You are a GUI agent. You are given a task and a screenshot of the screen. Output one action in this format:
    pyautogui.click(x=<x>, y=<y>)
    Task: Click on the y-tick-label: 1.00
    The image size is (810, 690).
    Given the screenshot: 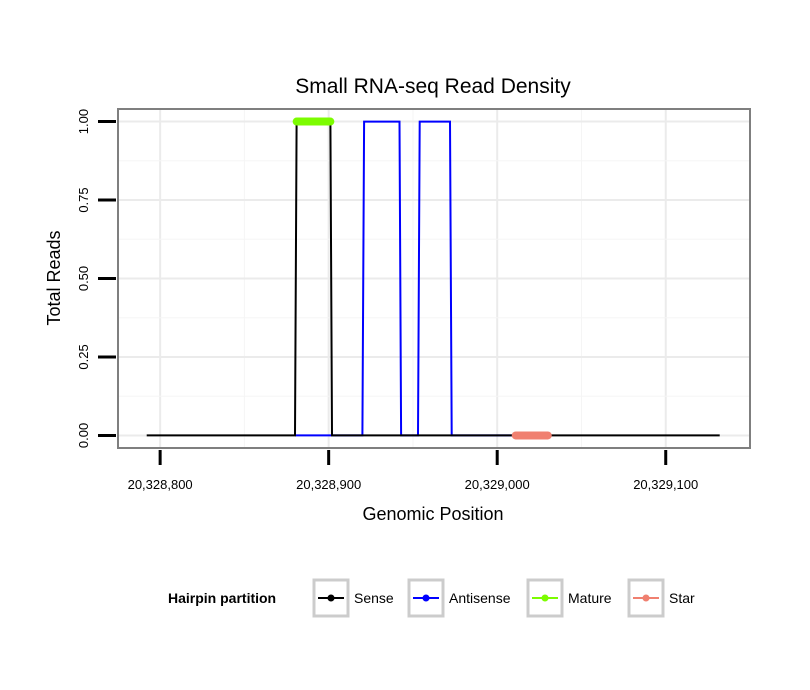 What is the action you would take?
    pyautogui.click(x=83, y=121)
    